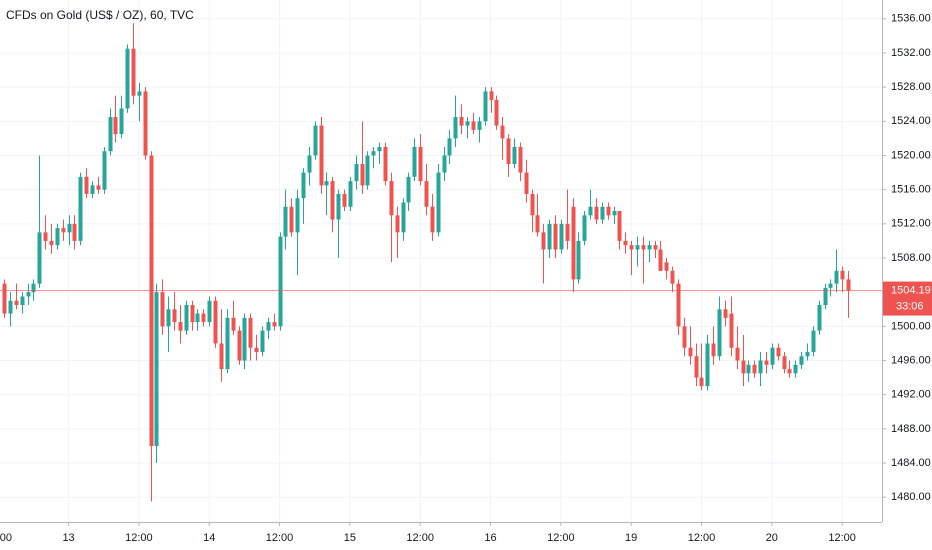  I want to click on y-tick-label: 1500.00, so click(911, 326).